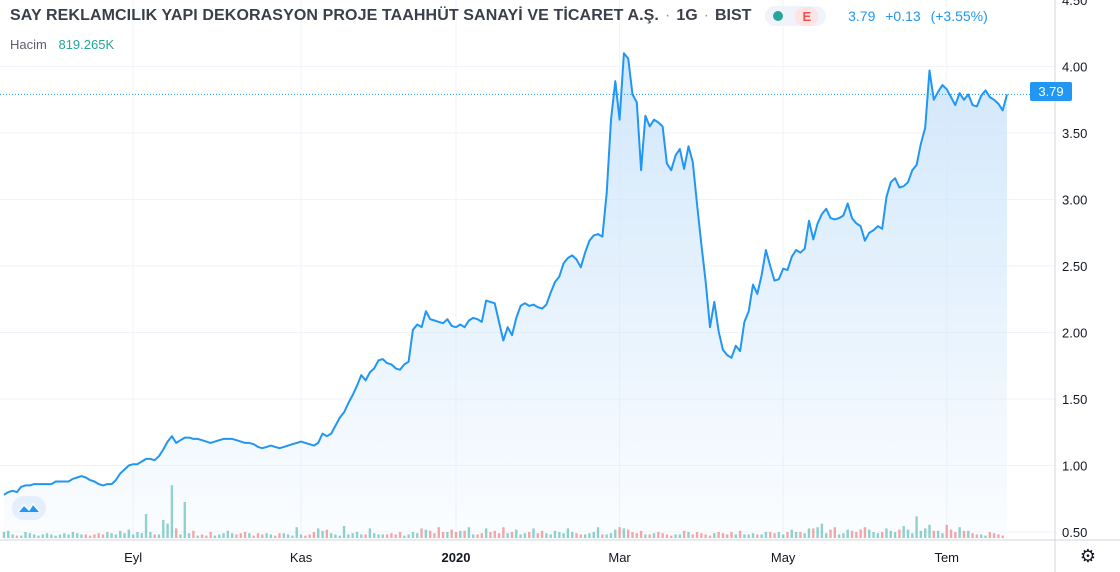 The image size is (1120, 572). I want to click on volume-label: Hacim, so click(28, 44).